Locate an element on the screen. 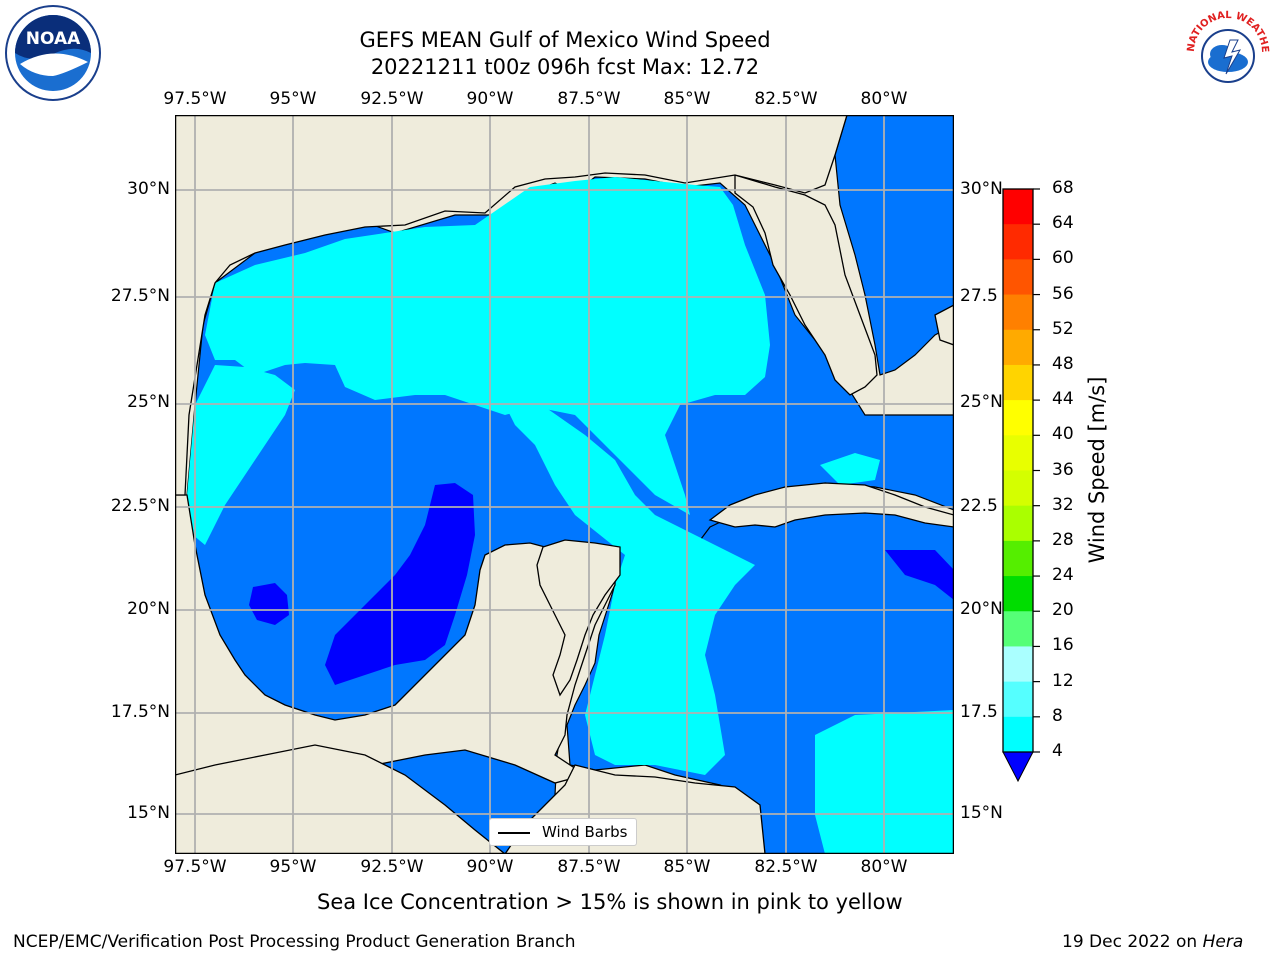 Image resolution: width=1280 pixels, height=960 pixels. low-wind-region-small is located at coordinates (269, 604).